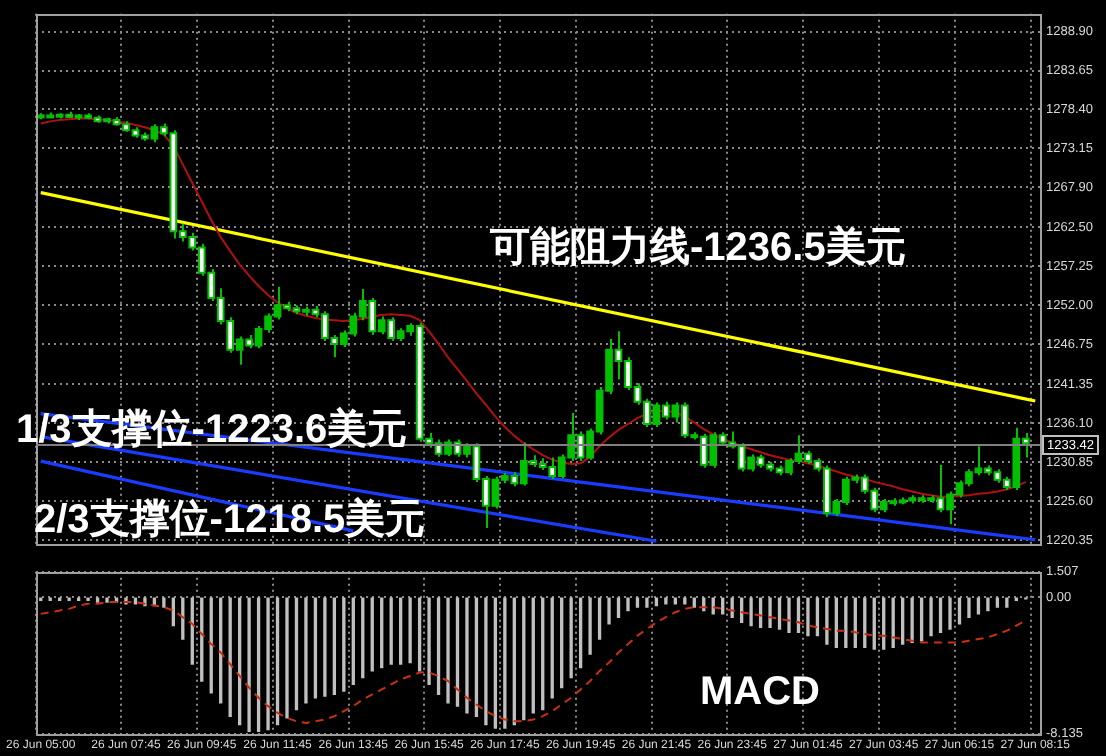 The image size is (1106, 756). What do you see at coordinates (697, 247) in the screenshot?
I see `annotation: 可能阻力线-1236.5美元` at bounding box center [697, 247].